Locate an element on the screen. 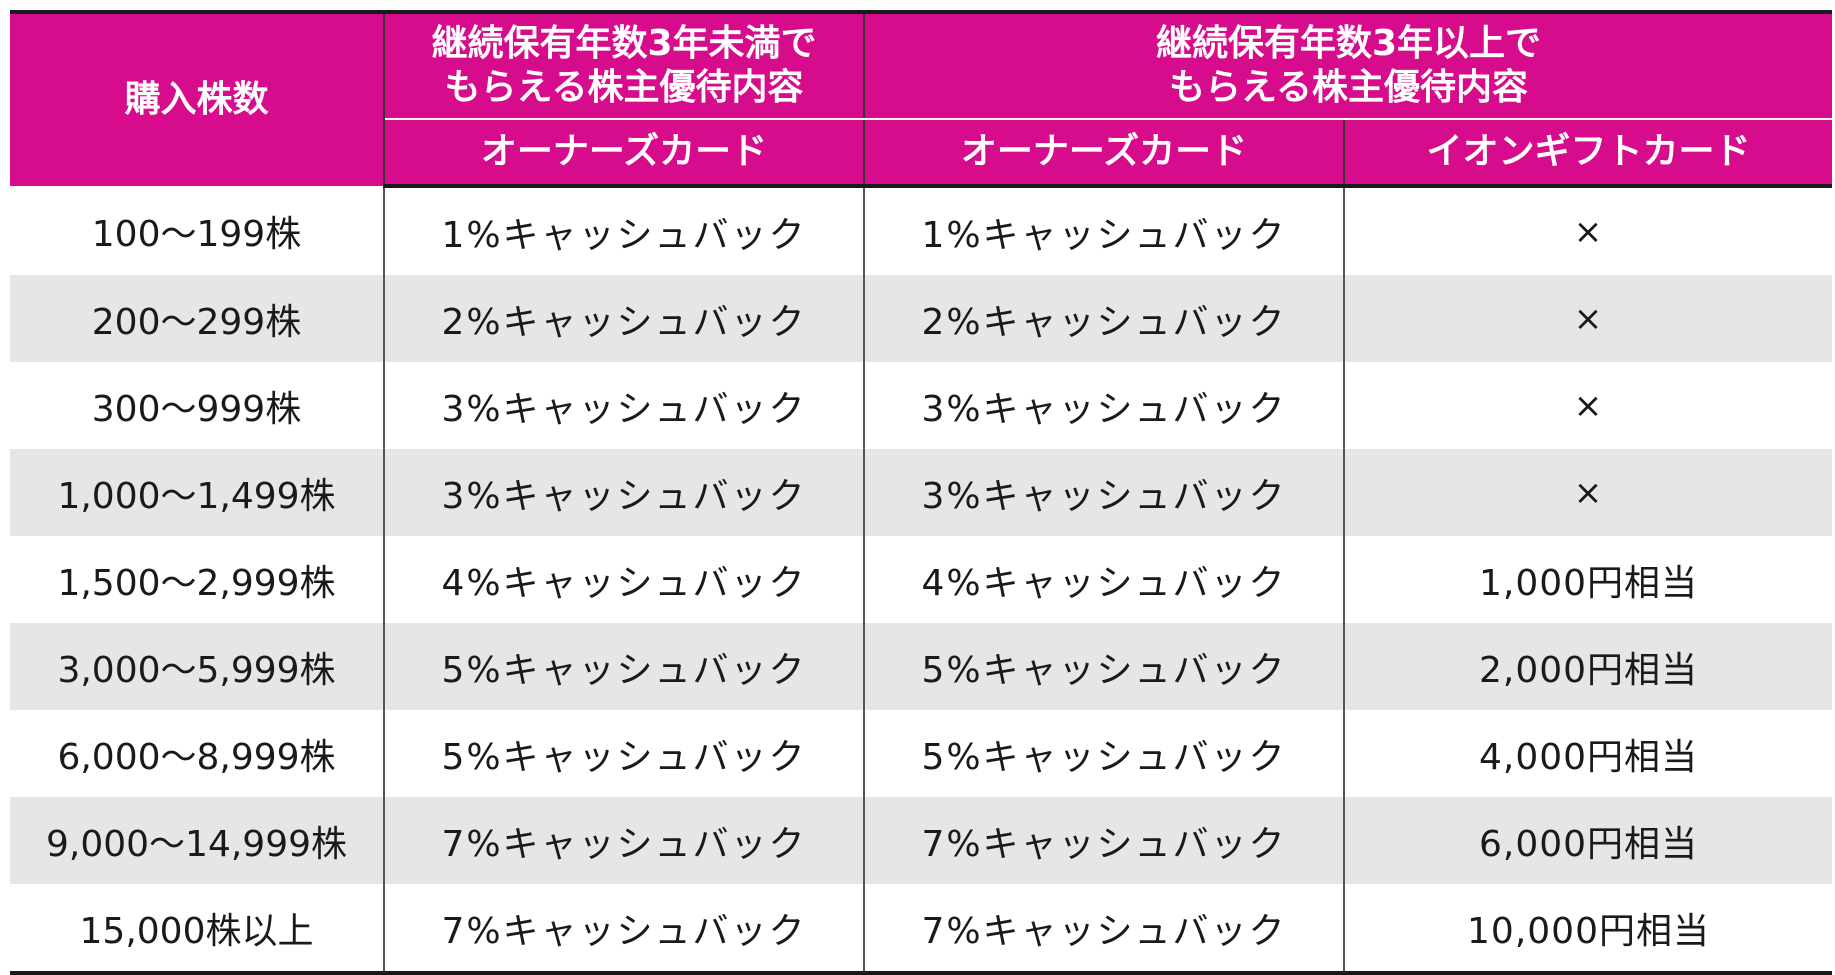 The height and width of the screenshot is (975, 1835). cell-gift-card: 4,000円相当 is located at coordinates (1587, 753).